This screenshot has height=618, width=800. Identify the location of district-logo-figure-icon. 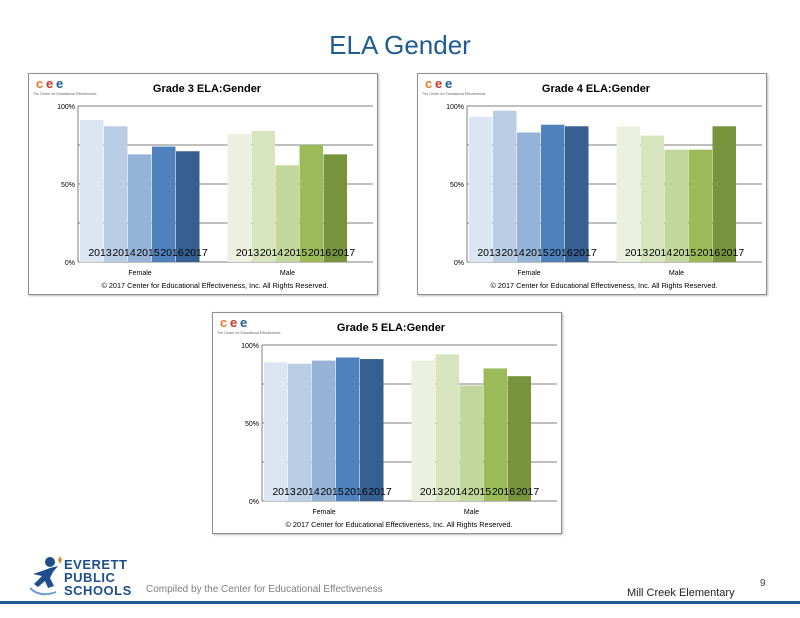
(45, 576).